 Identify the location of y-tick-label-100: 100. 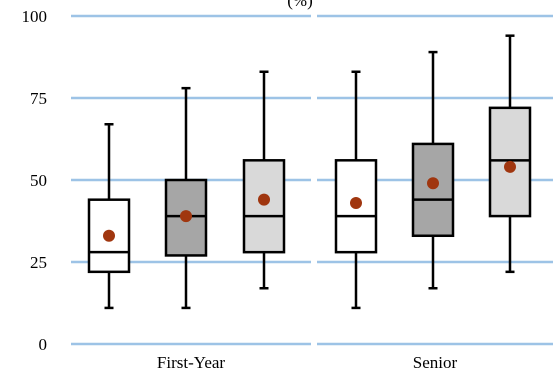
(35, 16).